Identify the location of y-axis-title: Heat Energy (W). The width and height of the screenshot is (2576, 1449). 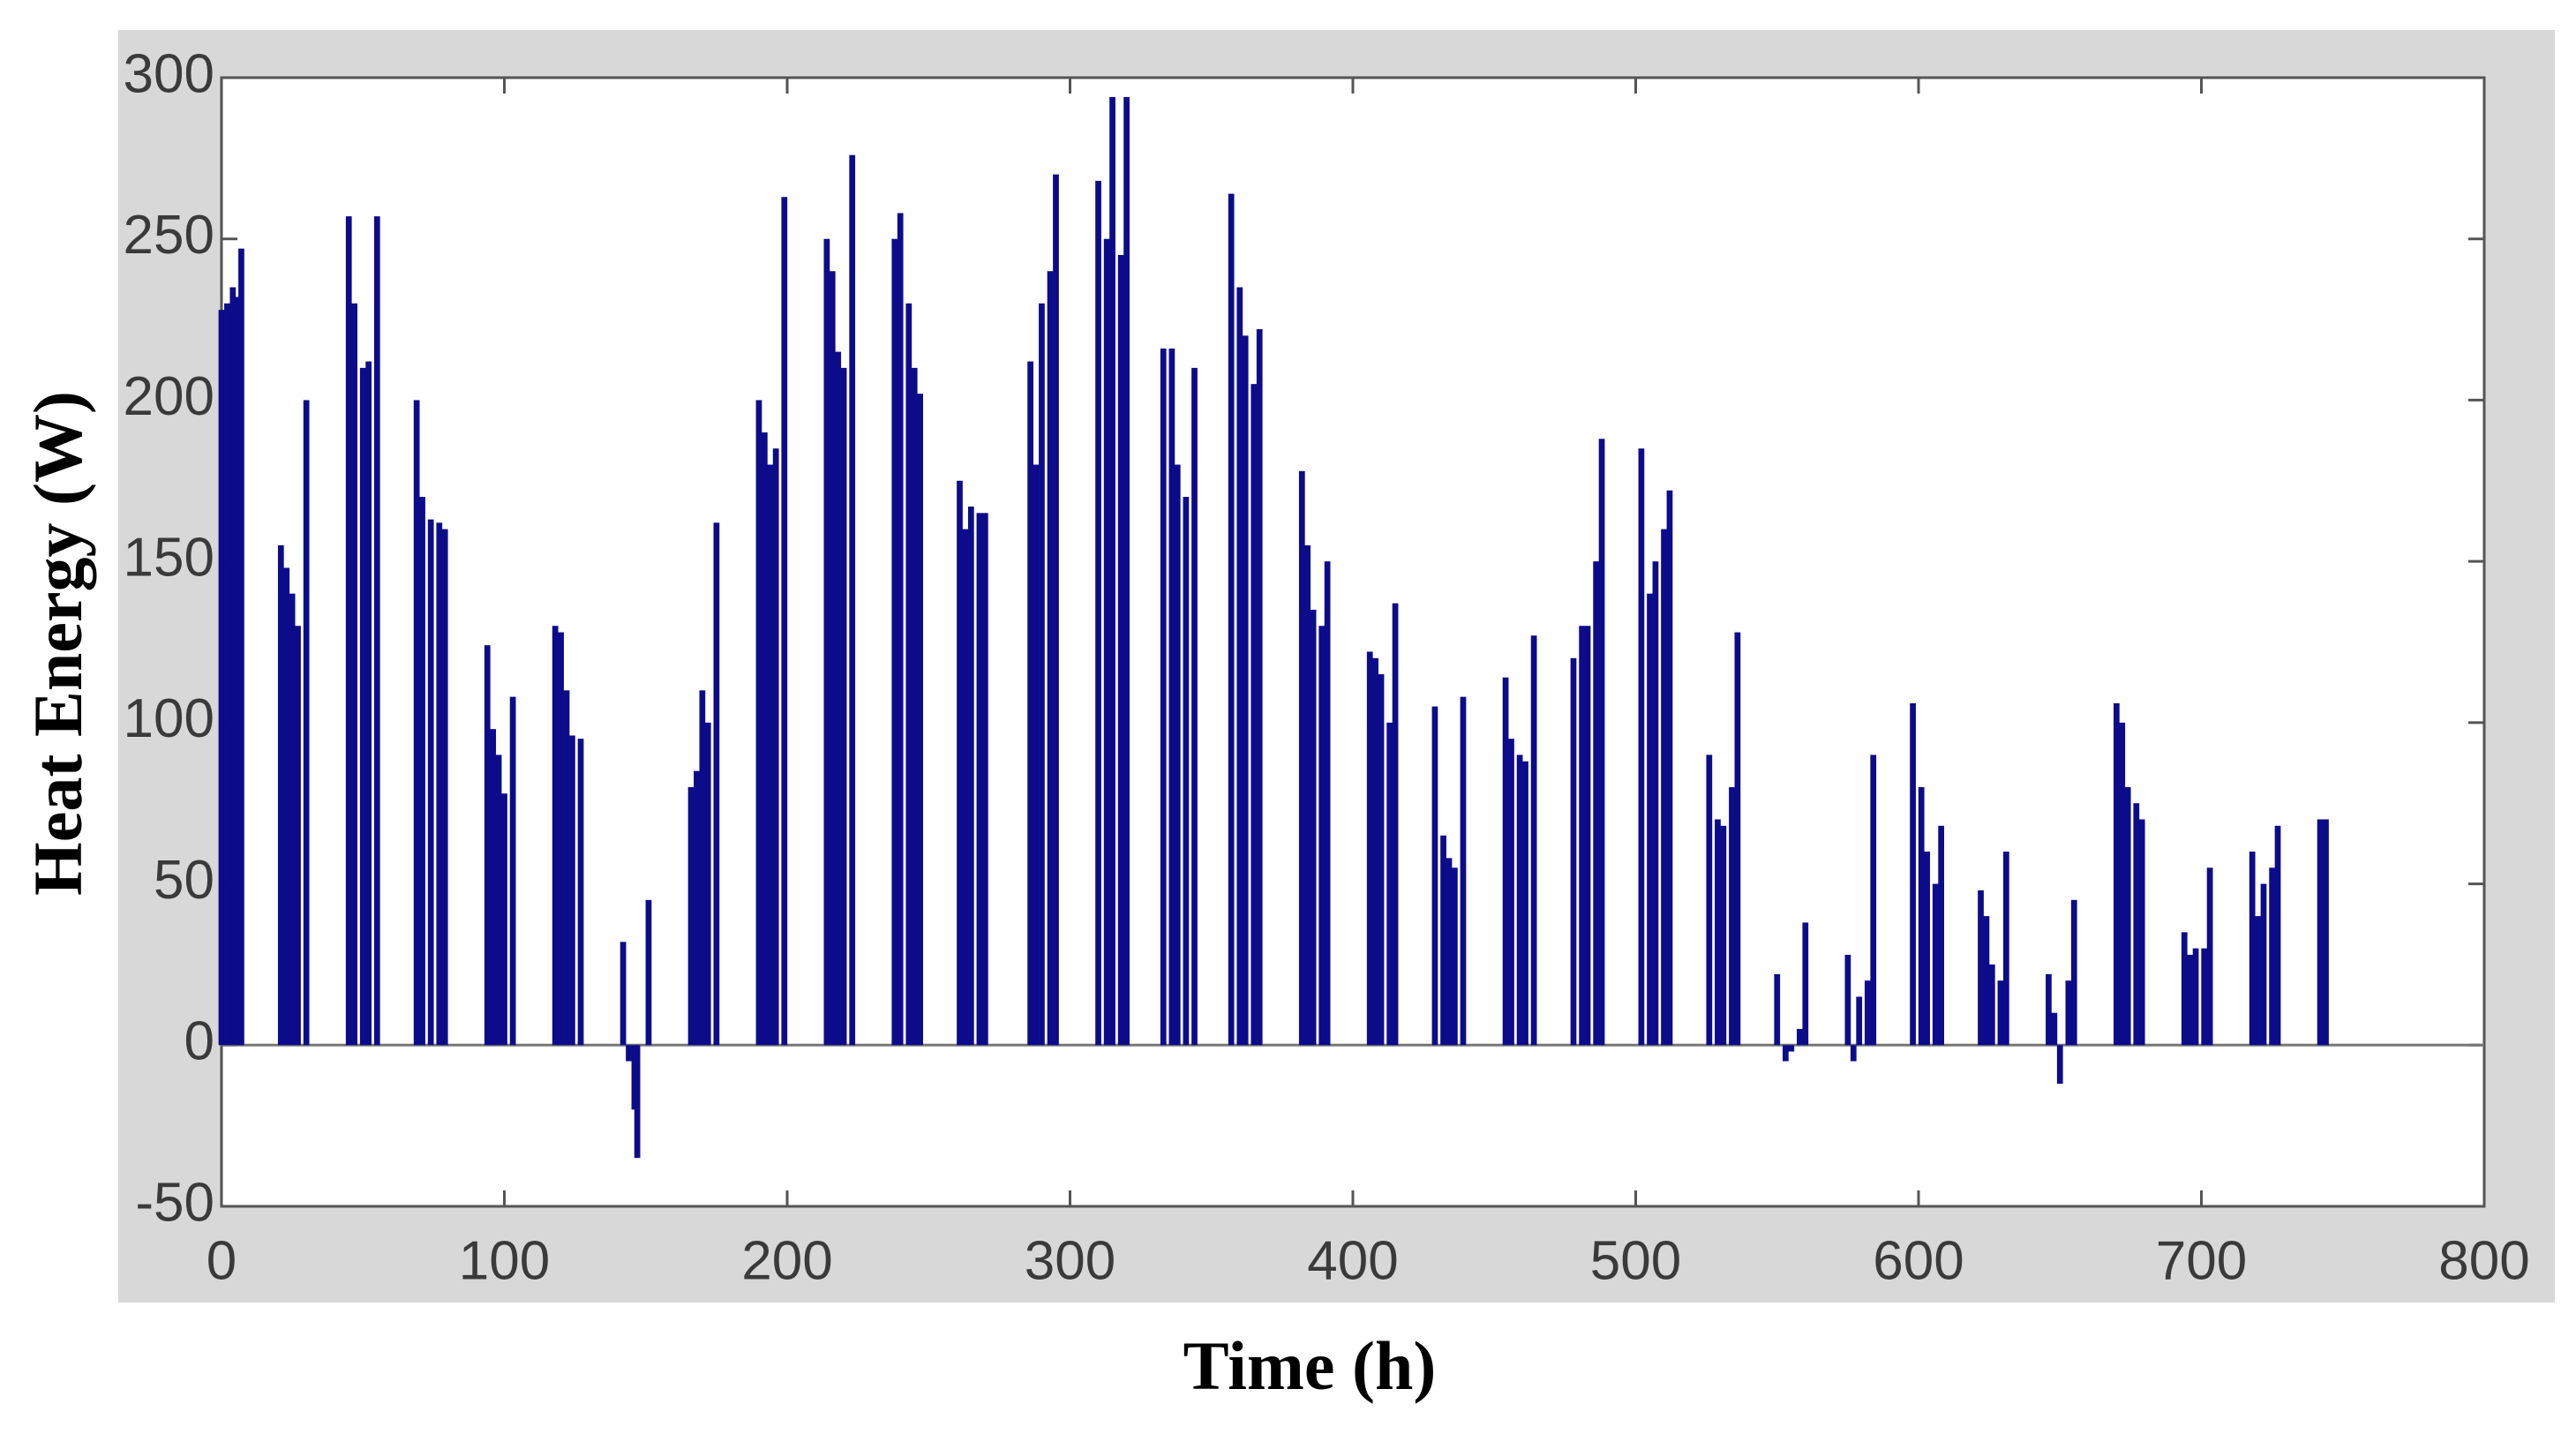
(57, 643).